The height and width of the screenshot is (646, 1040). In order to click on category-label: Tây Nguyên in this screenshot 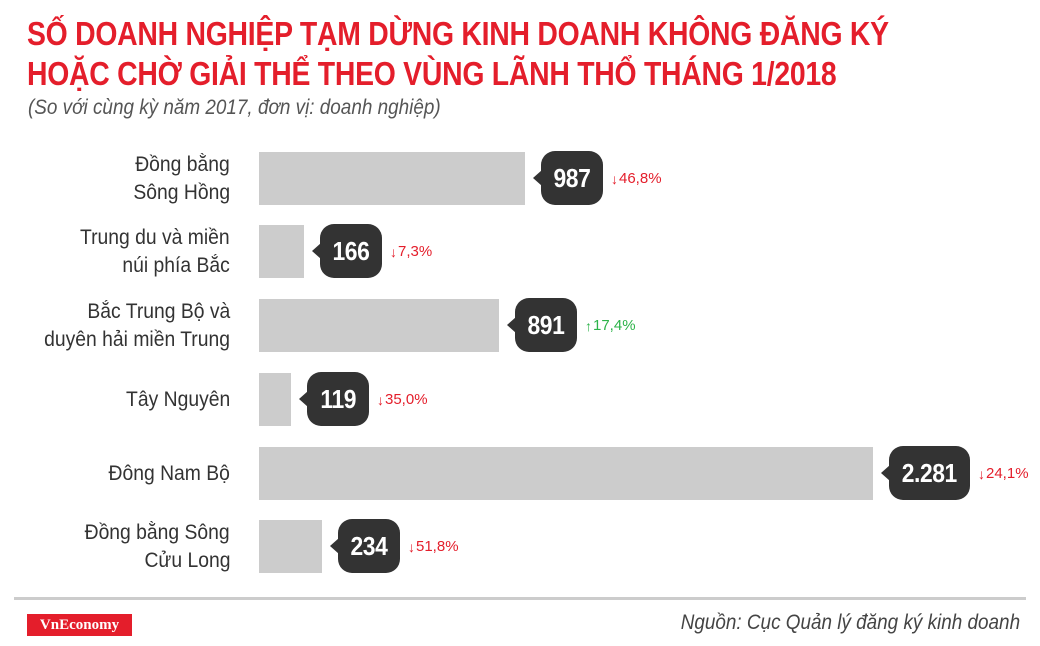, I will do `click(173, 400)`.